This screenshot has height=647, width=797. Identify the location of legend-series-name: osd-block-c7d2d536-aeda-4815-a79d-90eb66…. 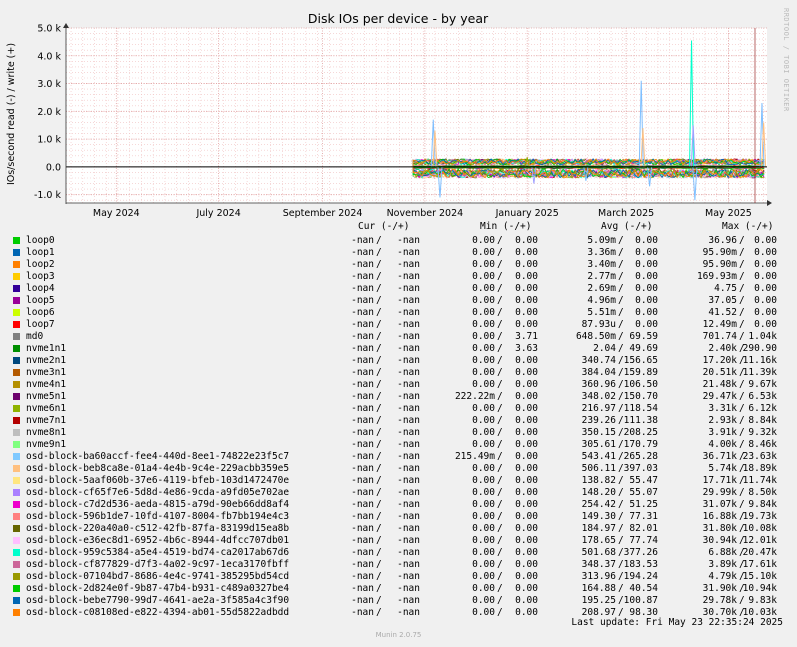
(158, 504).